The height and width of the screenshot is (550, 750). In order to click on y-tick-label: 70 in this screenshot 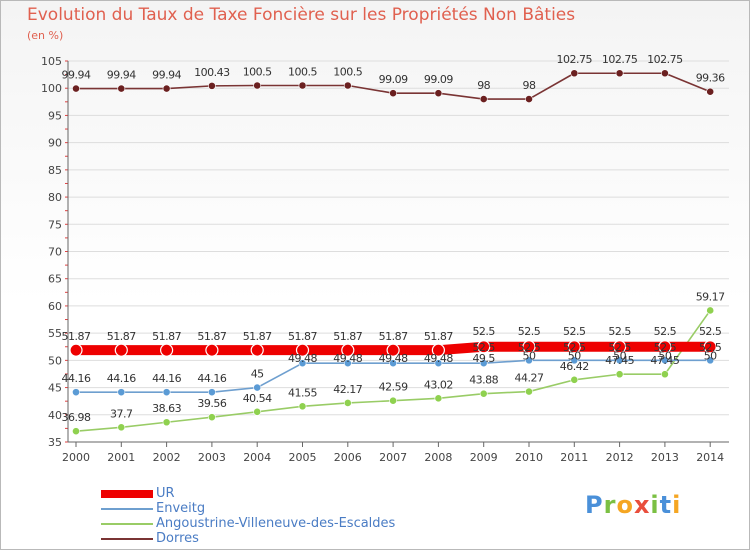, I will do `click(55, 252)`.